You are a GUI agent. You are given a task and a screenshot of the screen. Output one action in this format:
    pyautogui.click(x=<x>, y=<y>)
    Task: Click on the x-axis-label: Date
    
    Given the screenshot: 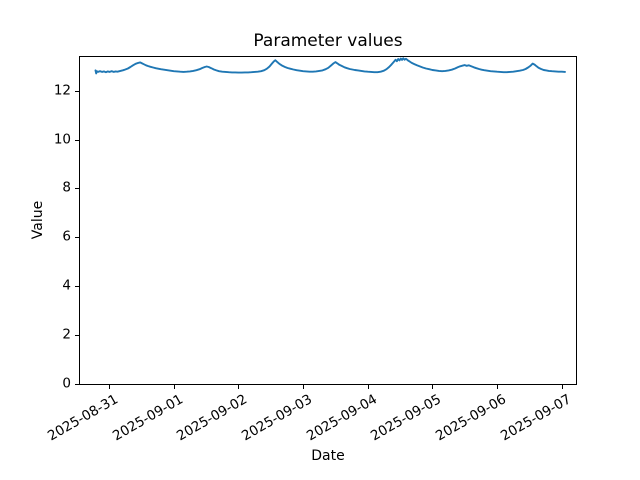 What is the action you would take?
    pyautogui.click(x=328, y=456)
    